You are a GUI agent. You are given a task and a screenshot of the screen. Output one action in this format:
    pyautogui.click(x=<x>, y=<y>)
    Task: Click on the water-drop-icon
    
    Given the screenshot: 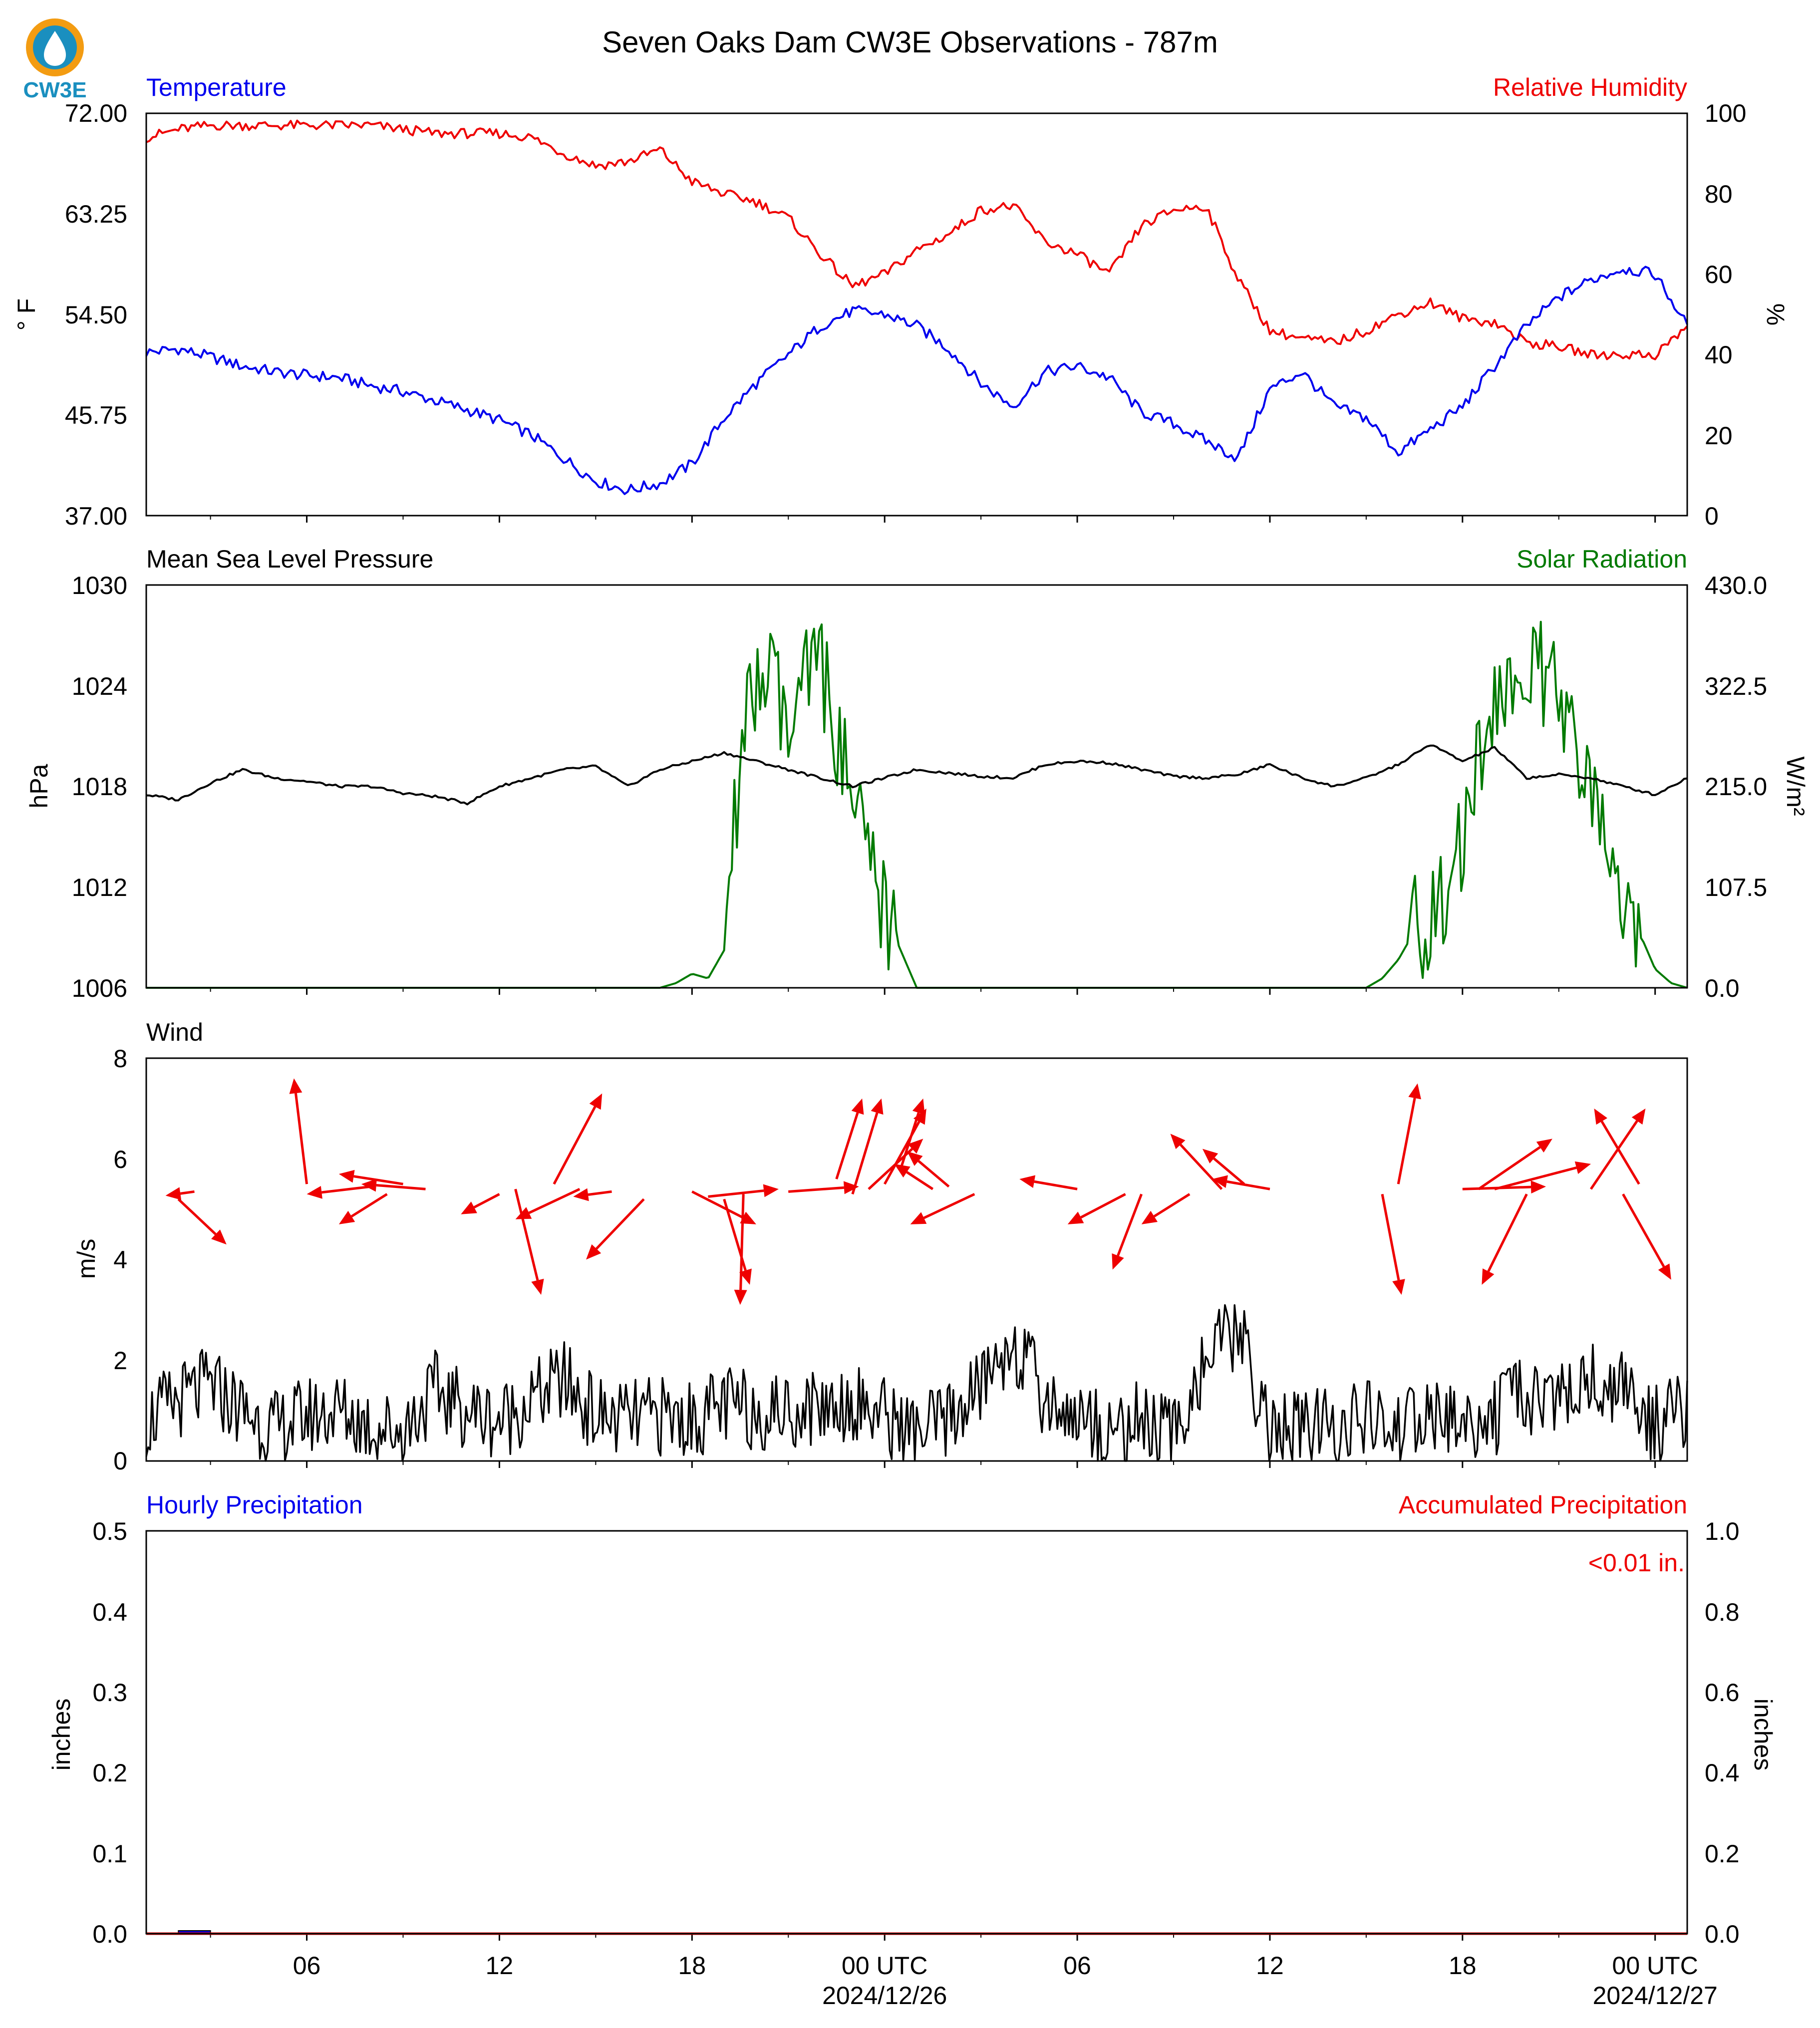 What is the action you would take?
    pyautogui.click(x=55, y=48)
    